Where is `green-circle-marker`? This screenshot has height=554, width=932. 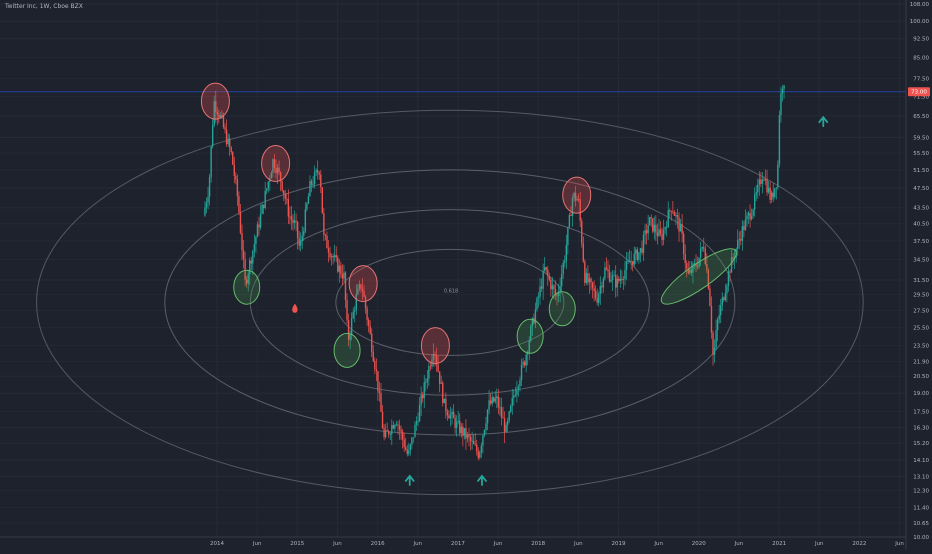
green-circle-marker is located at coordinates (347, 350).